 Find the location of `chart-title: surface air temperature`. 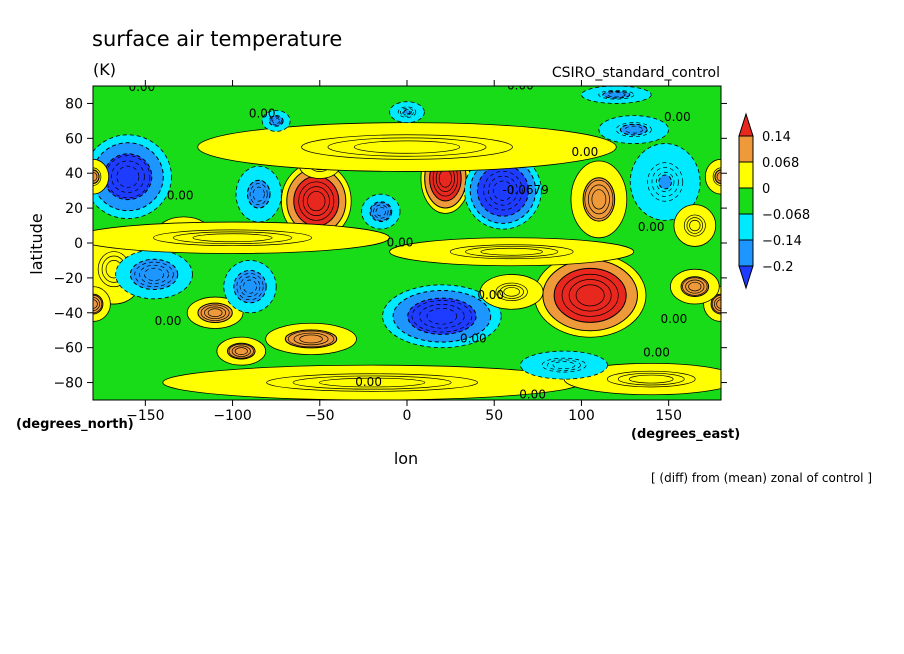

chart-title: surface air temperature is located at coordinates (217, 39).